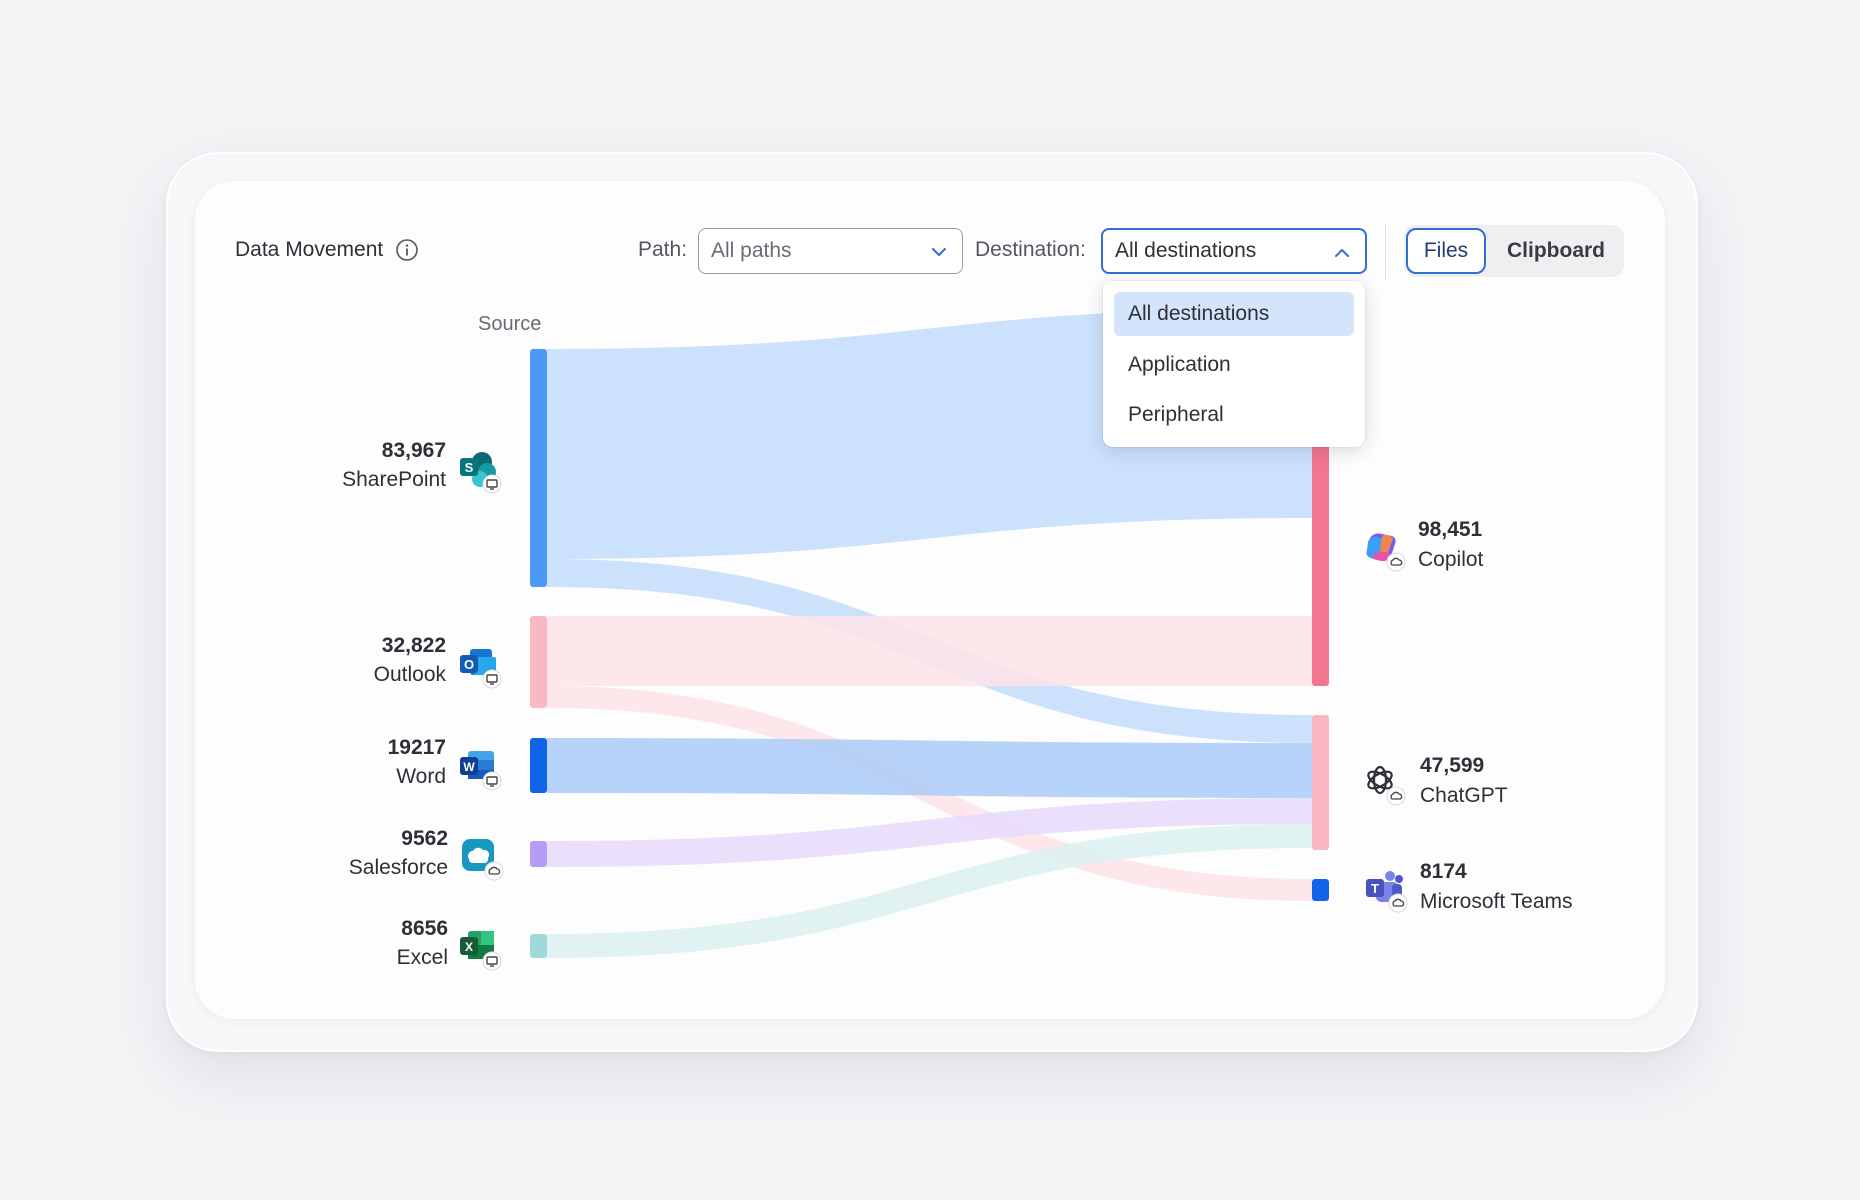 The height and width of the screenshot is (1200, 1860). I want to click on source-label-excel: 8656 Excel, so click(368, 944).